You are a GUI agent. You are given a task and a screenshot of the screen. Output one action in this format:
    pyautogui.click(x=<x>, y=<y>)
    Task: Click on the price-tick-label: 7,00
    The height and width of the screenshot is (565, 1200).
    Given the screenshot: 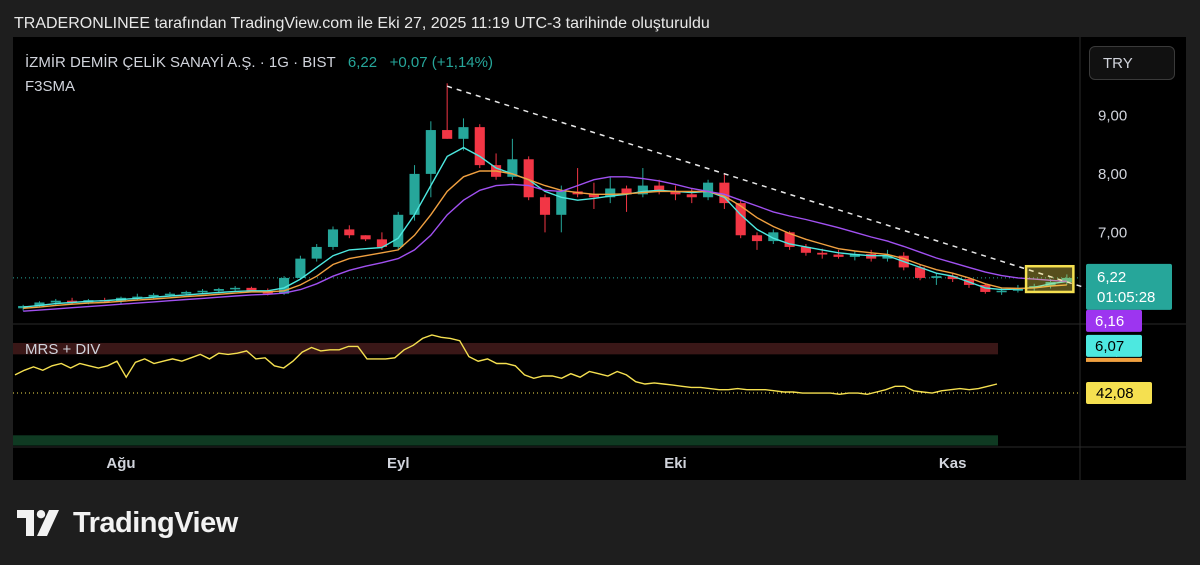 What is the action you would take?
    pyautogui.click(x=1112, y=232)
    